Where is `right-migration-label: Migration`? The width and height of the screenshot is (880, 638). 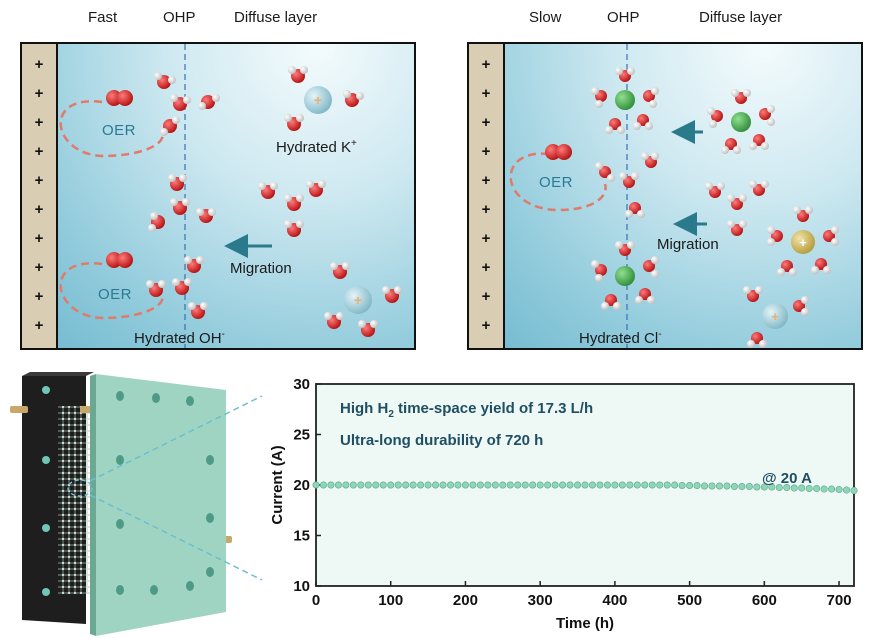 right-migration-label: Migration is located at coordinates (688, 244).